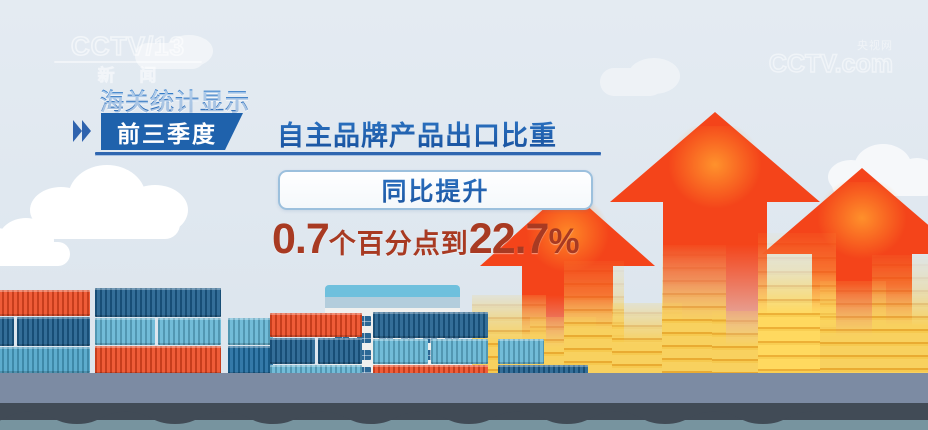  Describe the element at coordinates (417, 133) in the screenshot. I see `page-title: 自主品牌产品出口比重` at that location.